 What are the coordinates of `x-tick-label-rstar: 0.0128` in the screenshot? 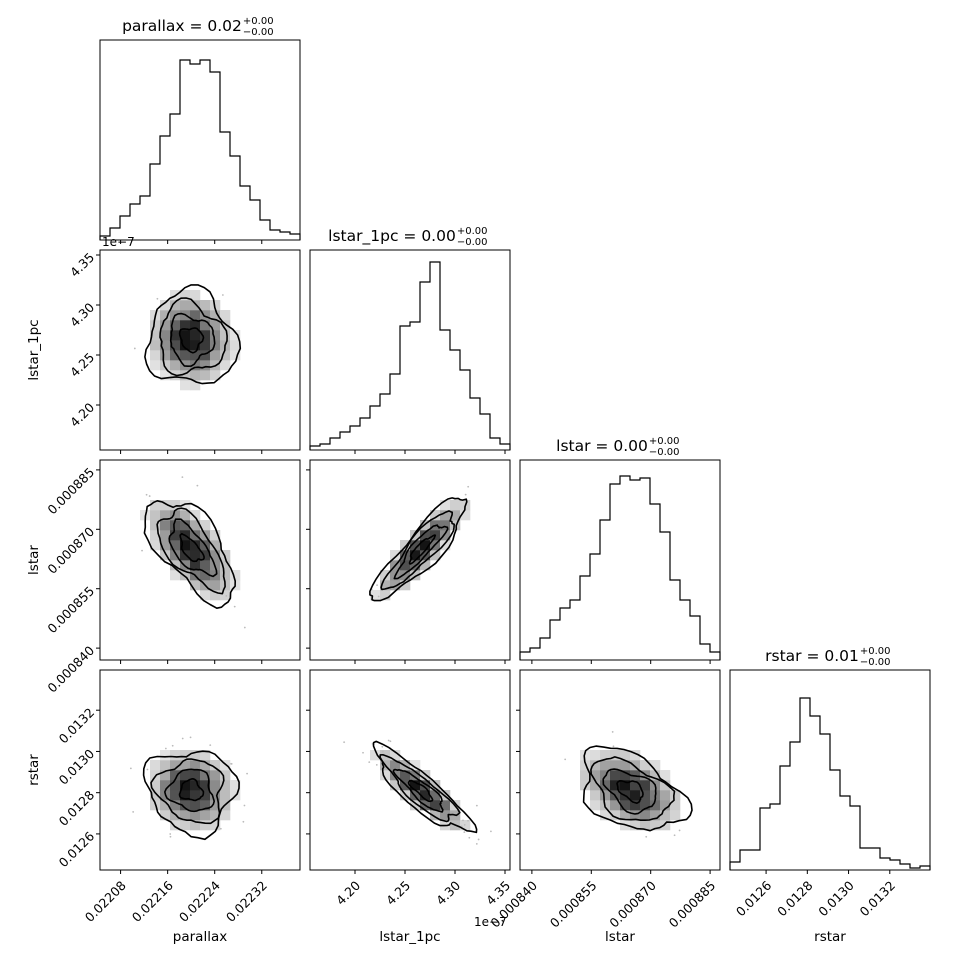 It's located at (795, 899).